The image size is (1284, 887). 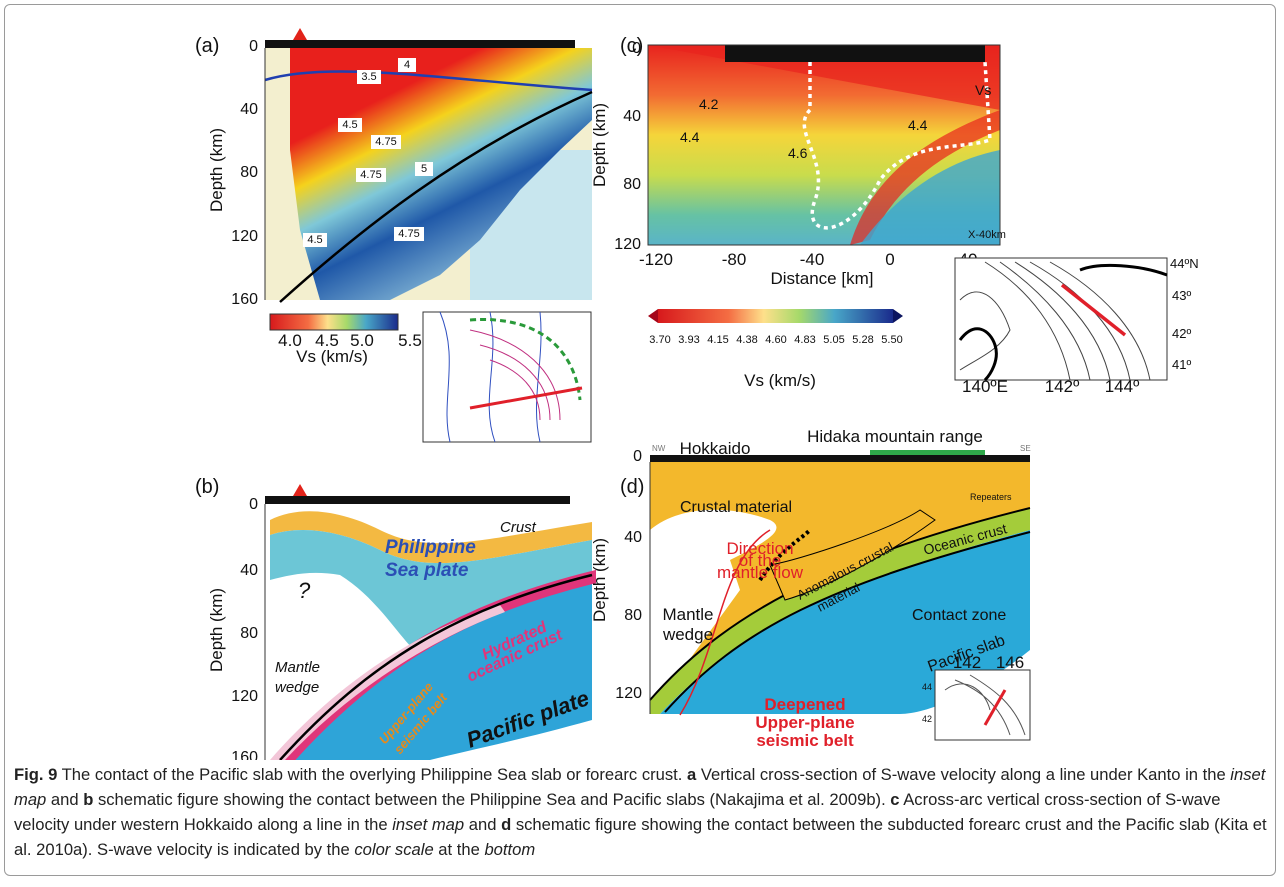 What do you see at coordinates (891, 340) in the screenshot?
I see `colorbar-tick-label: 5.50` at bounding box center [891, 340].